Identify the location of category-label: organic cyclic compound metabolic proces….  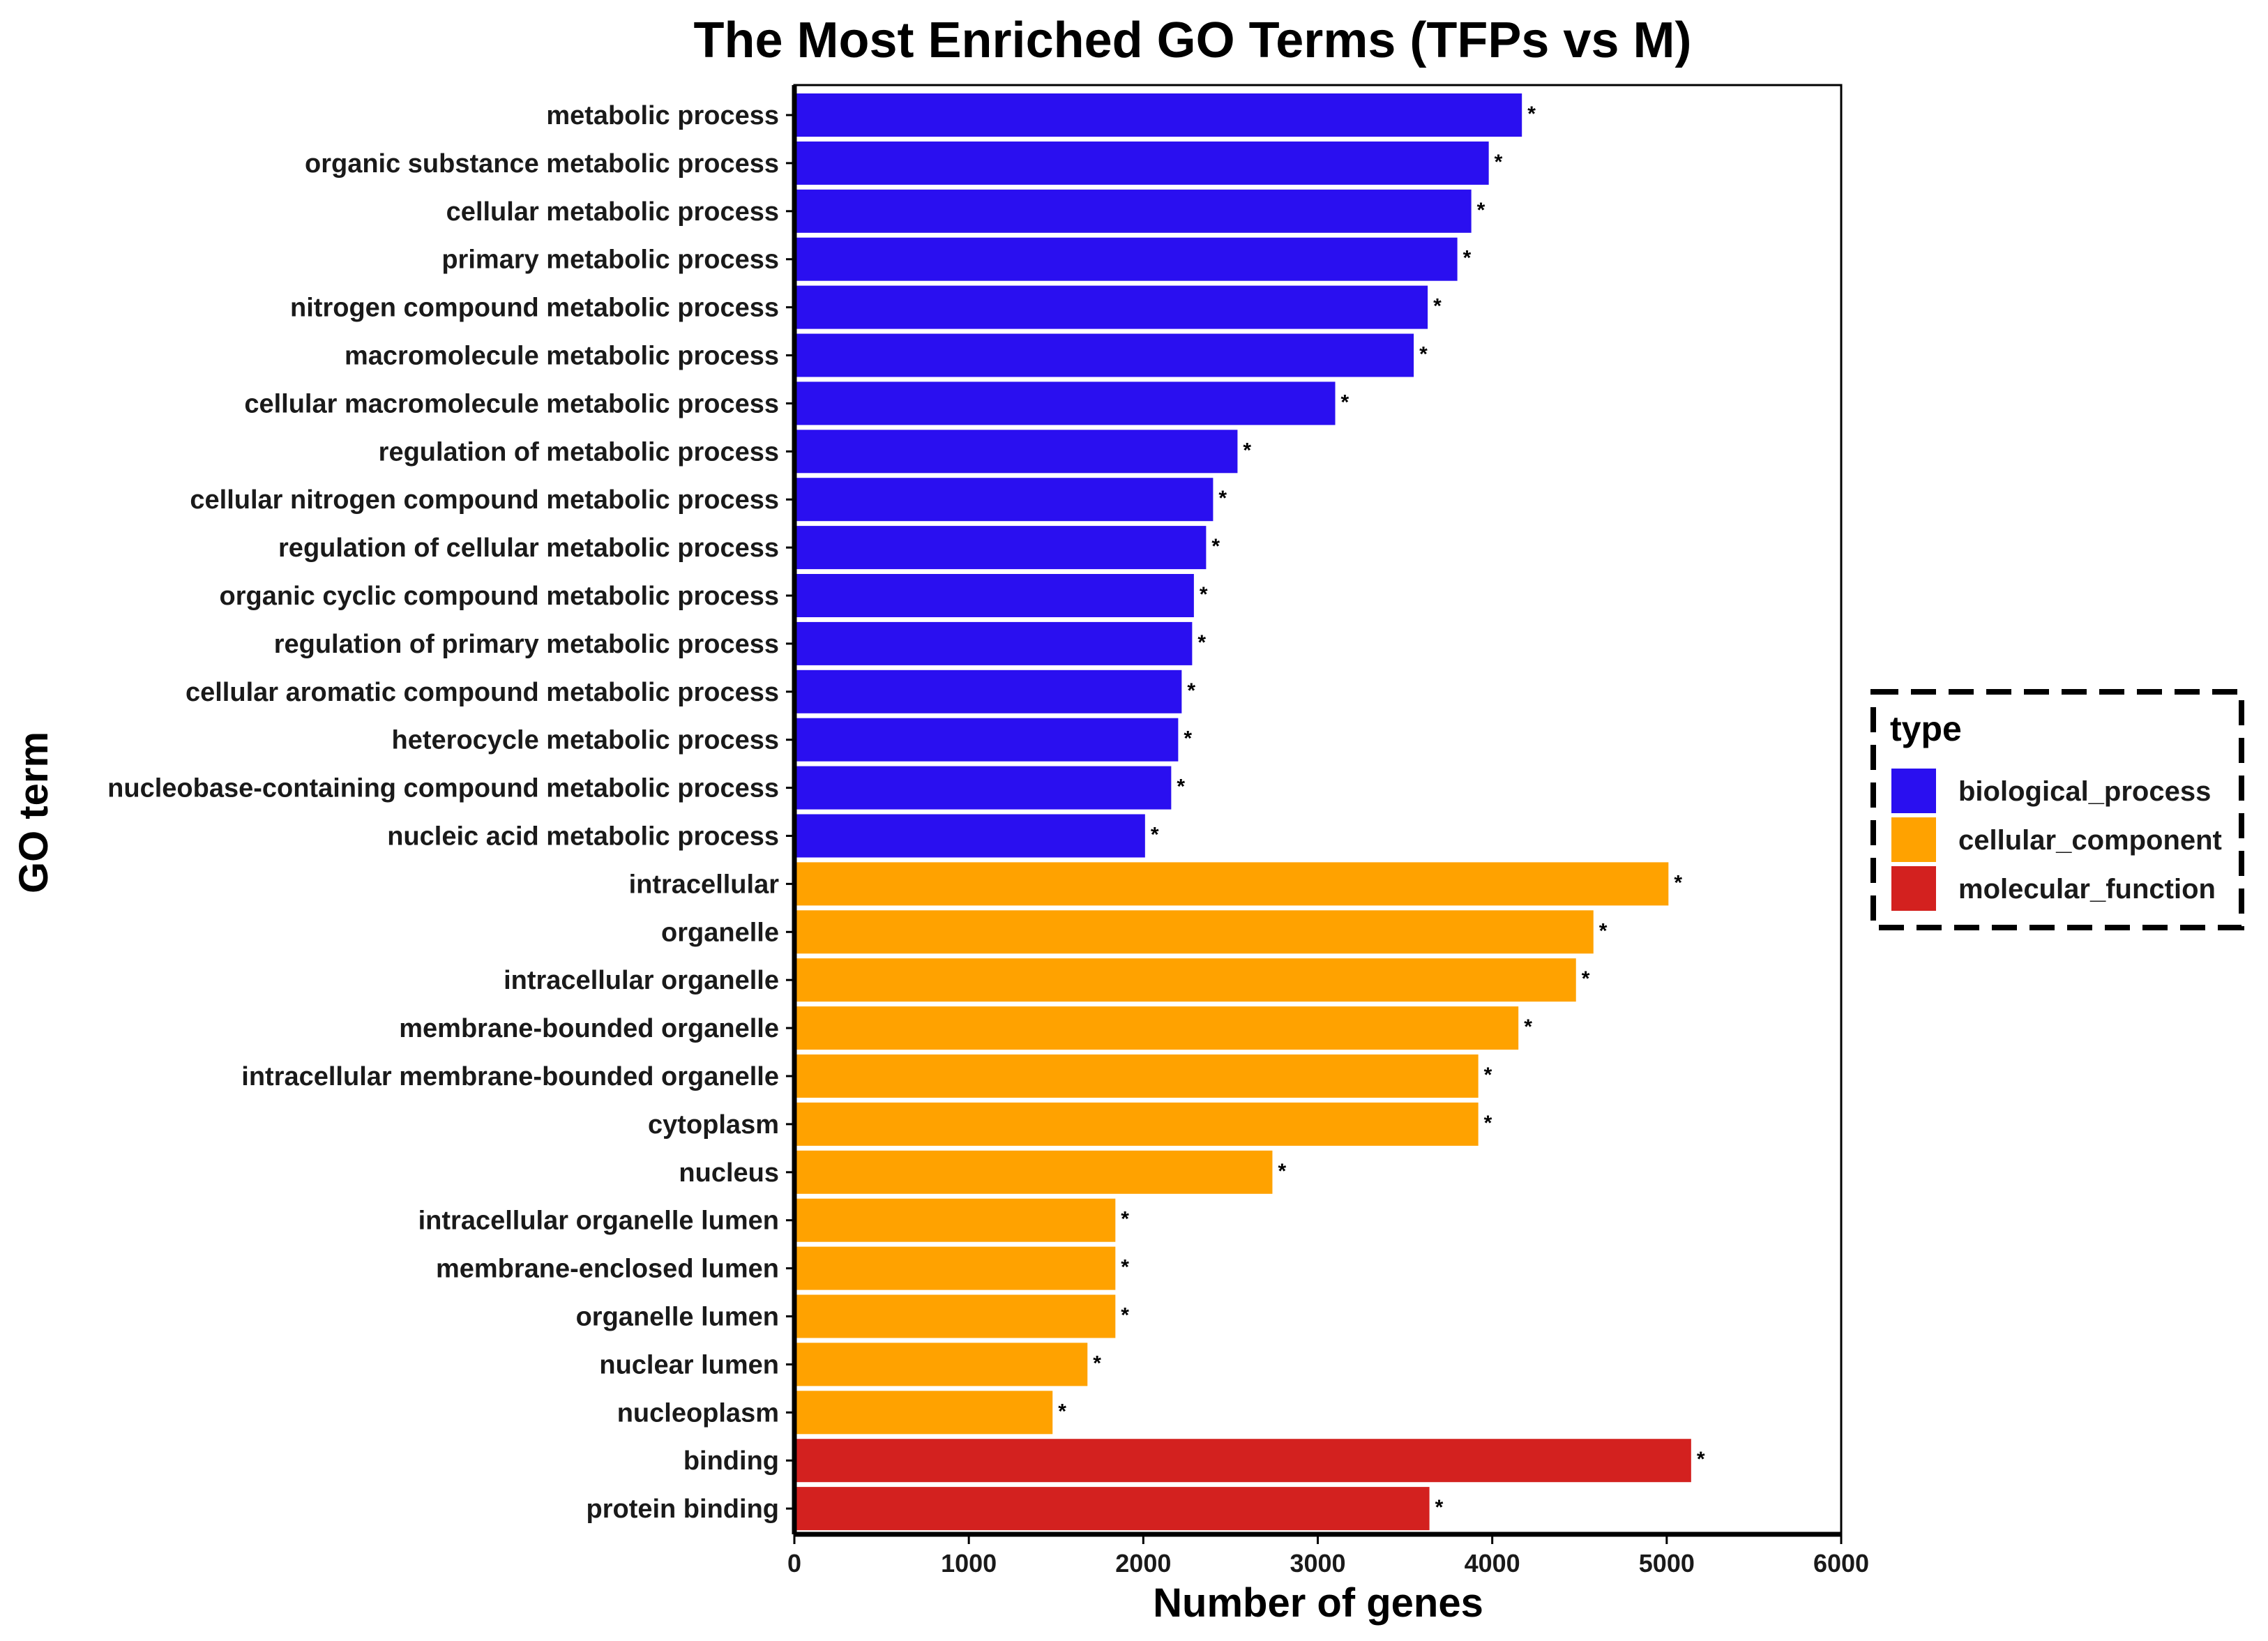
(500, 596).